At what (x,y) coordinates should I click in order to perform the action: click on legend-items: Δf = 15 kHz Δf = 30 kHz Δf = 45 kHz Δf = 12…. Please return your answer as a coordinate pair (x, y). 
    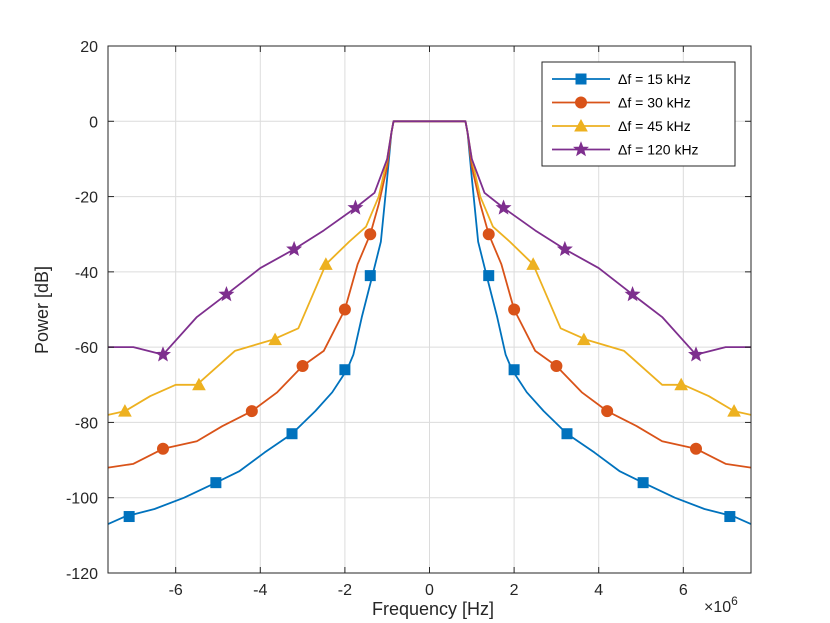
    Looking at the image, I should click on (625, 114).